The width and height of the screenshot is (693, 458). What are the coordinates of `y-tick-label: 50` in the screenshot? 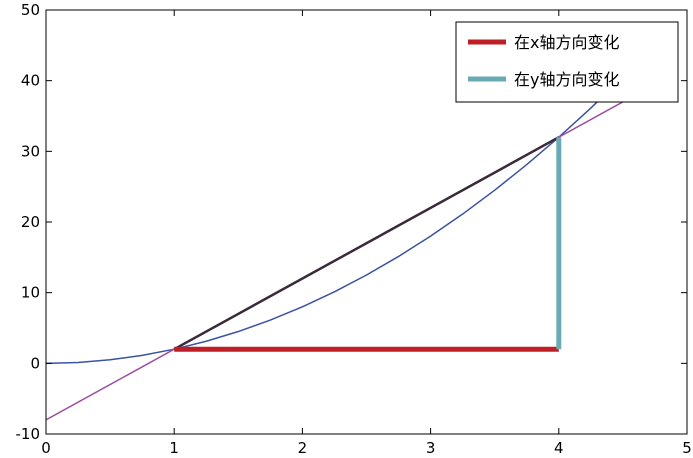 It's located at (30, 10).